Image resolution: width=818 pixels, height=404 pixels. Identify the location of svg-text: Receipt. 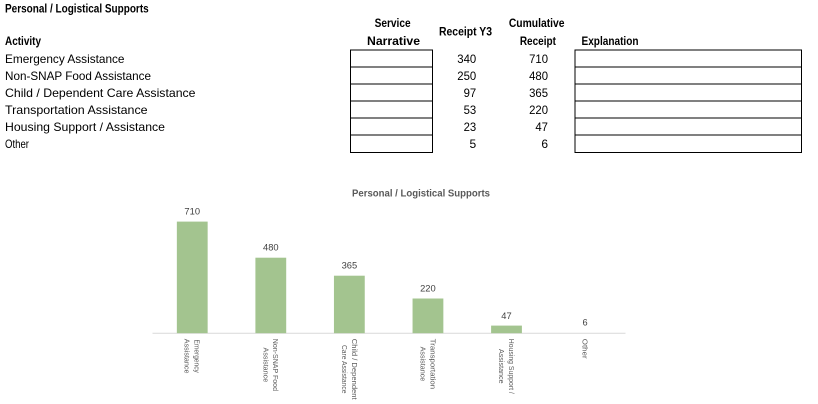
(538, 41).